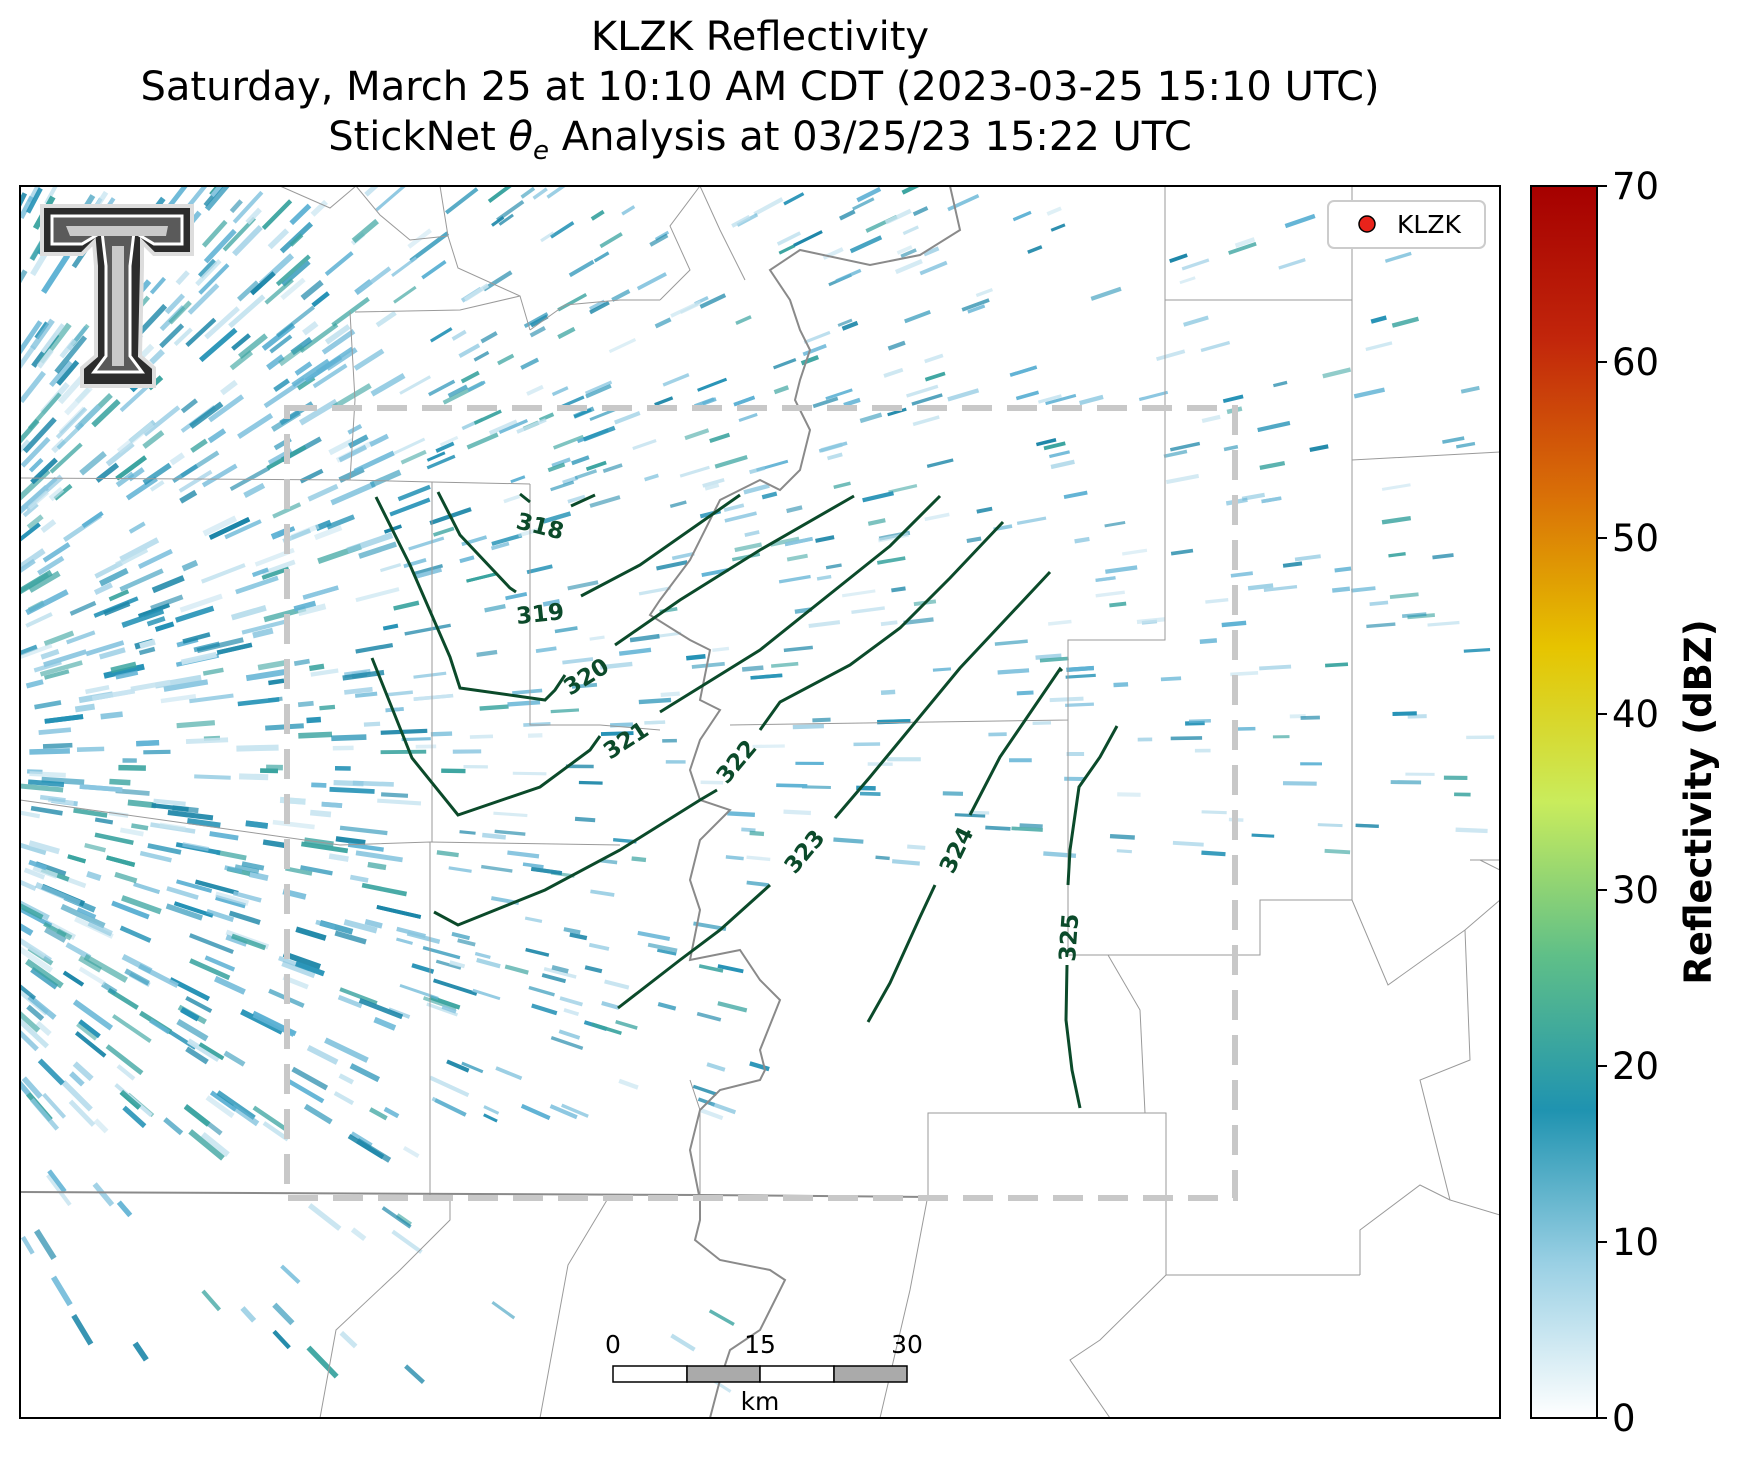 The image size is (1738, 1459). I want to click on scale-tick-0: 0, so click(613, 1344).